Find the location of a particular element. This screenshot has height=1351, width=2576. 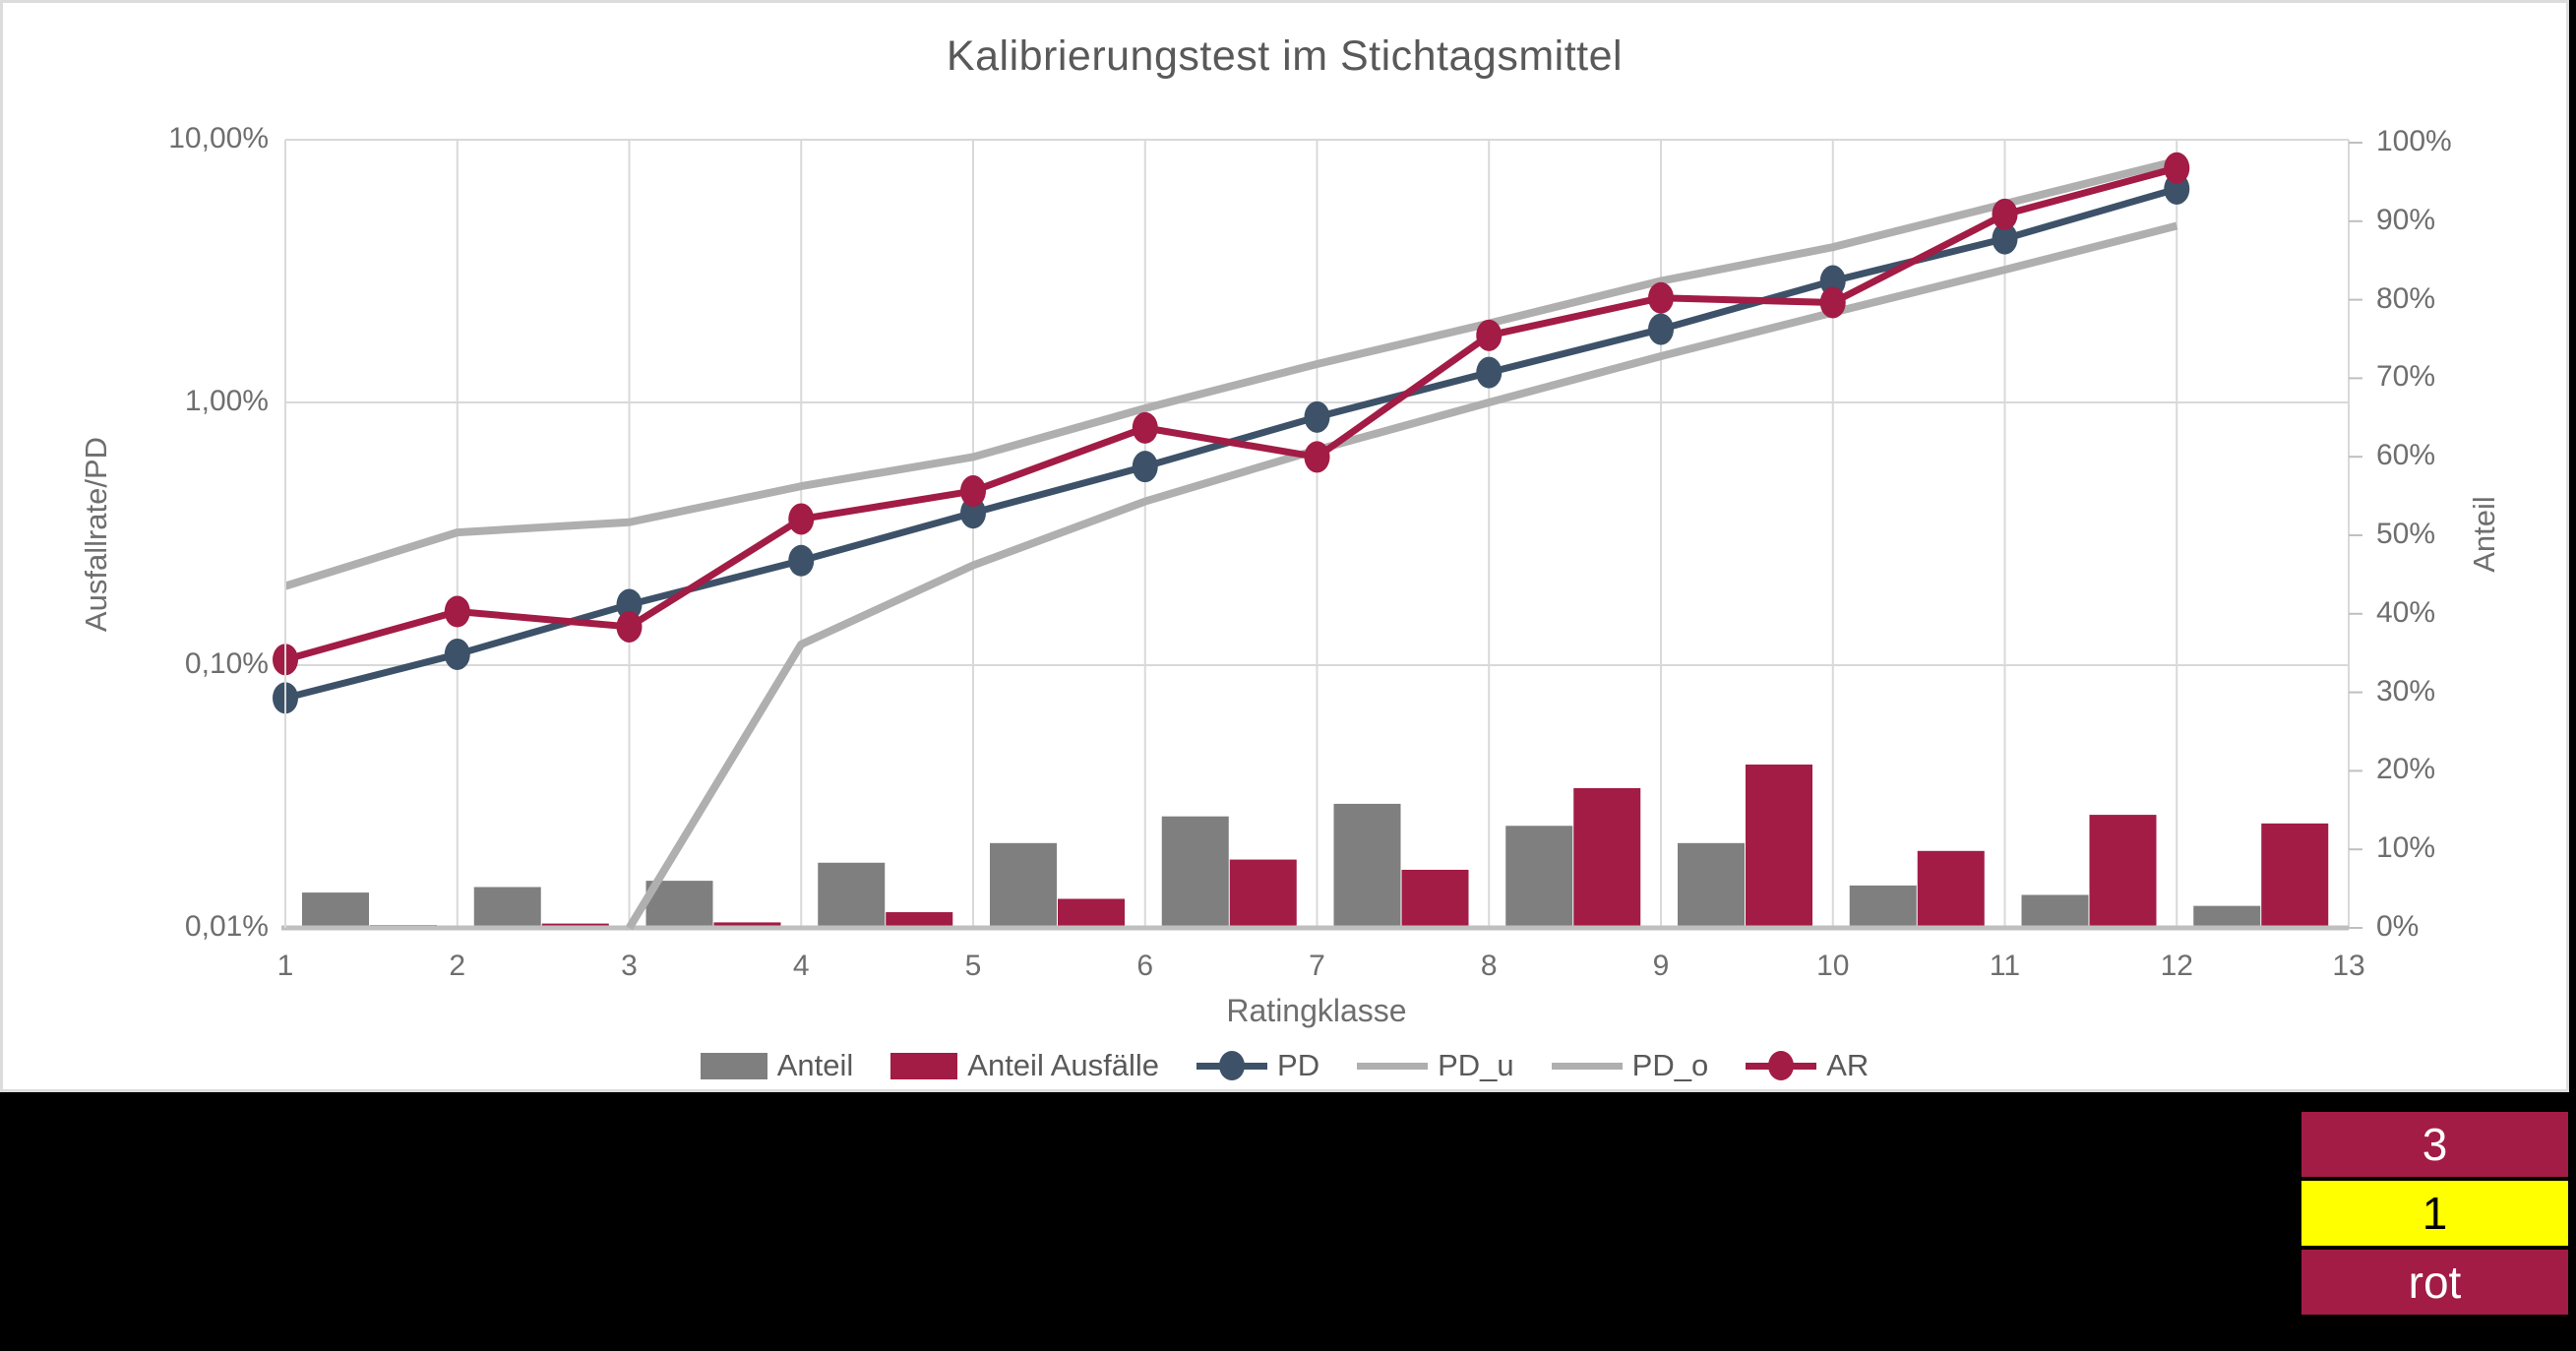

y-right-tick-label: 80% is located at coordinates (2406, 298).